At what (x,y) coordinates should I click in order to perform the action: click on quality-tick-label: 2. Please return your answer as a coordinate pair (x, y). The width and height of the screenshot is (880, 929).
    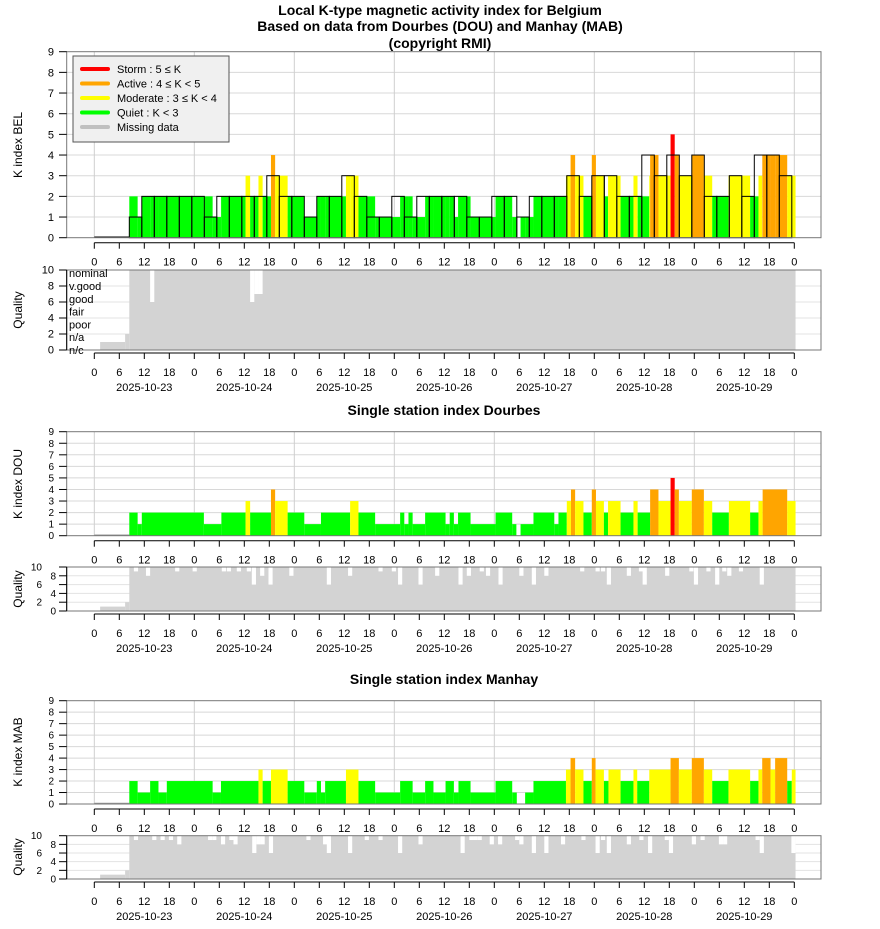
    Looking at the image, I should click on (51, 335).